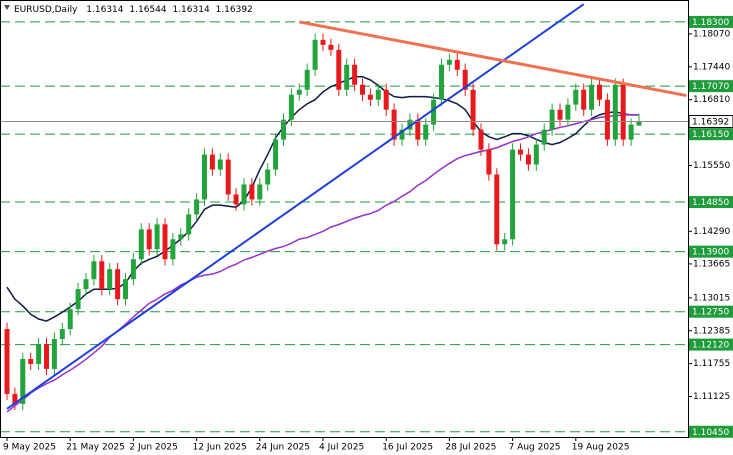 This screenshot has height=455, width=733. Describe the element at coordinates (29, 448) in the screenshot. I see `x-tick-label: 9 May 2025` at that location.